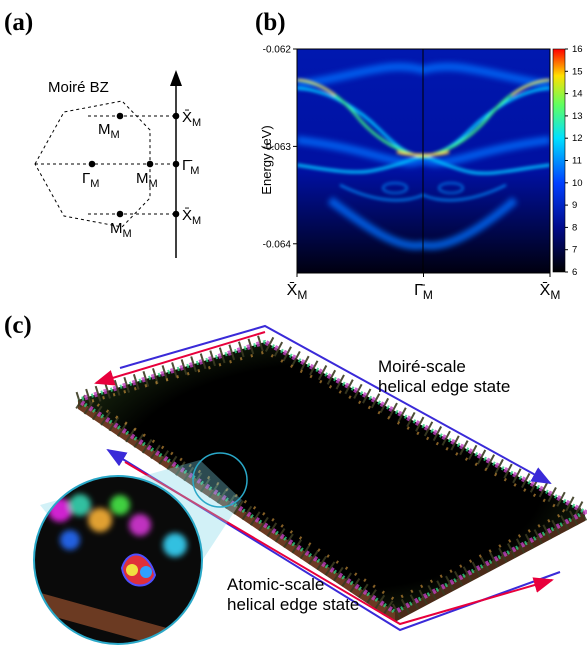 The width and height of the screenshot is (587, 645). Describe the element at coordinates (277, 50) in the screenshot. I see `y-tick-label: -0.062` at that location.